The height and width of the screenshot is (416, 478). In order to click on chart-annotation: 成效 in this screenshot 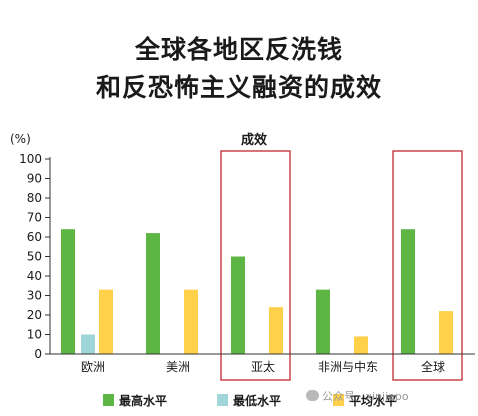, I will do `click(254, 140)`.